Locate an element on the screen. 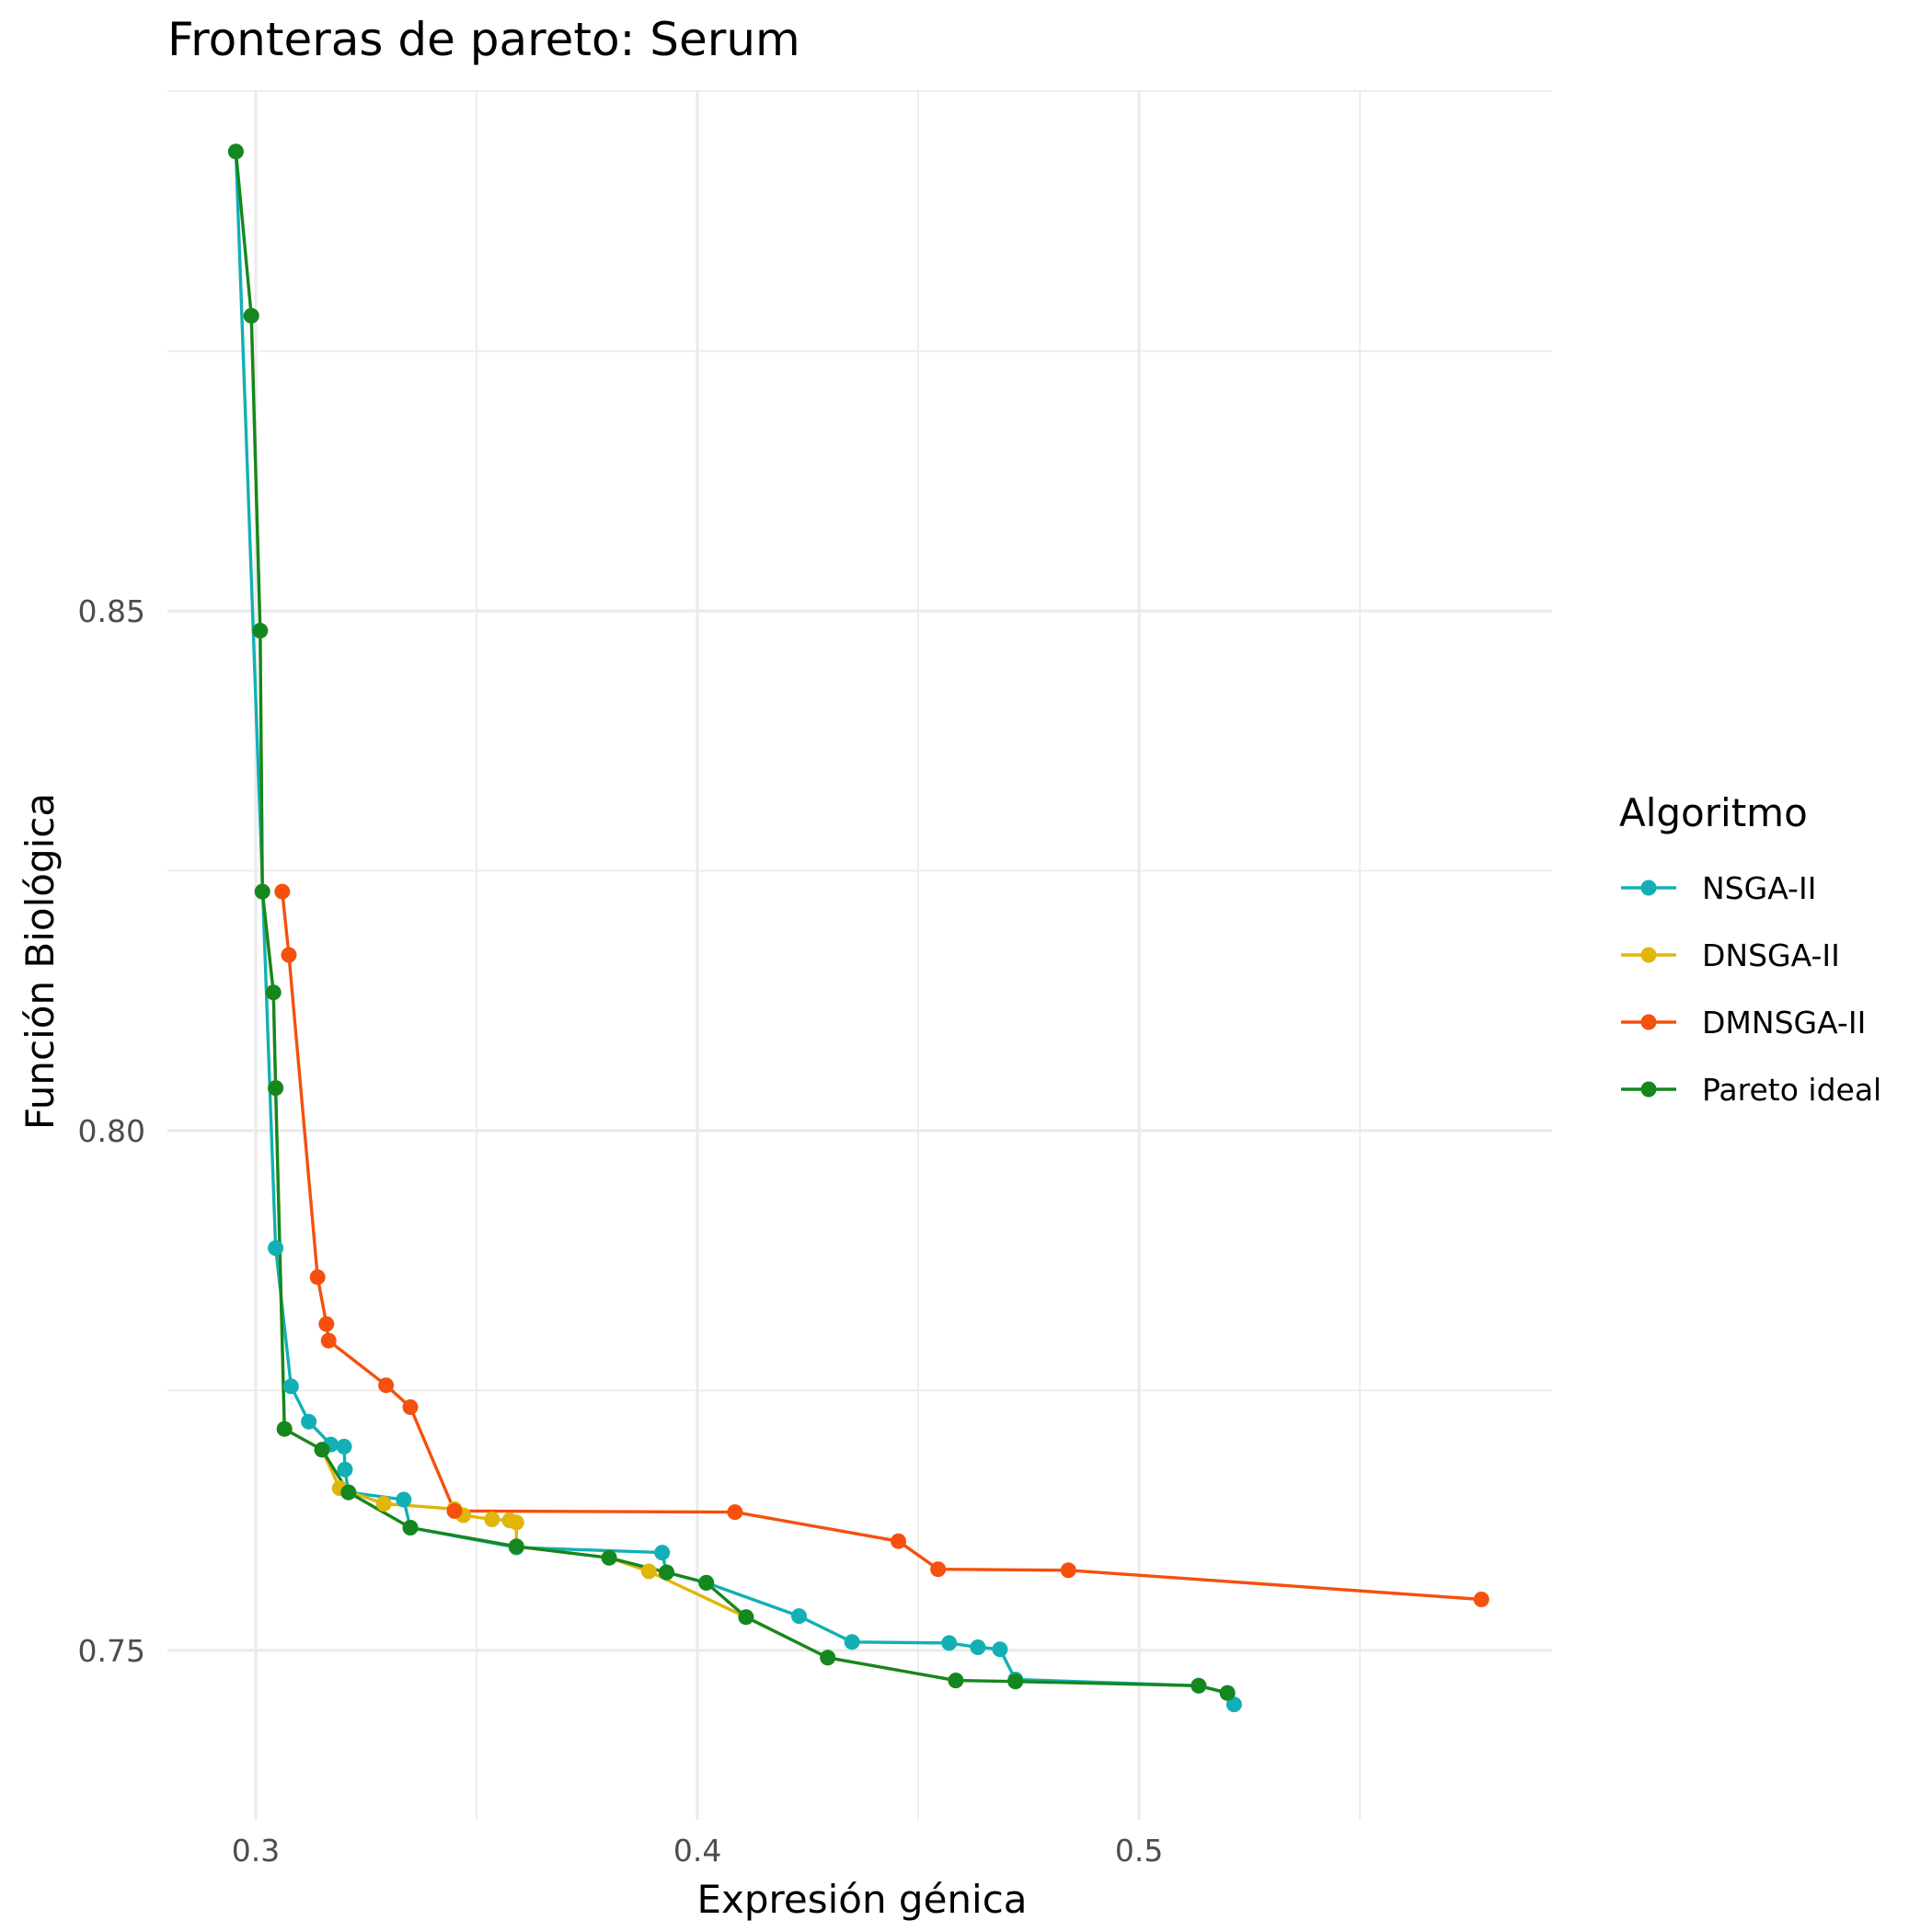 The image size is (1932, 1932). legend-label: Pareto ideal is located at coordinates (1791, 1090).